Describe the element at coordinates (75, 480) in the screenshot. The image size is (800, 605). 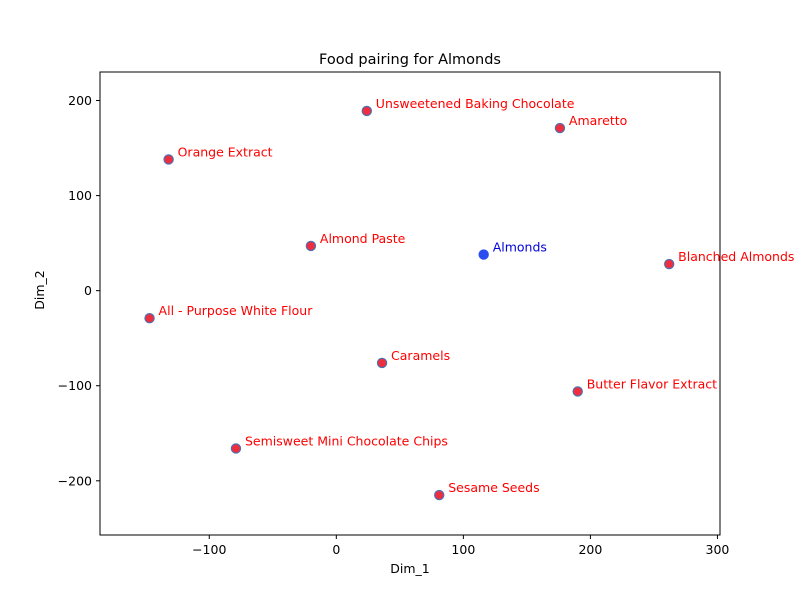
I see `y-tick-label: −200` at that location.